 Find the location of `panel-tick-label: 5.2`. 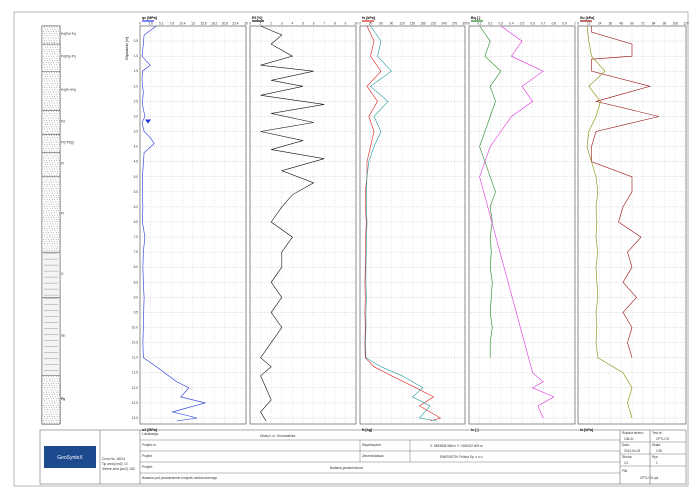

panel-tick-label: 5.2 is located at coordinates (161, 24).